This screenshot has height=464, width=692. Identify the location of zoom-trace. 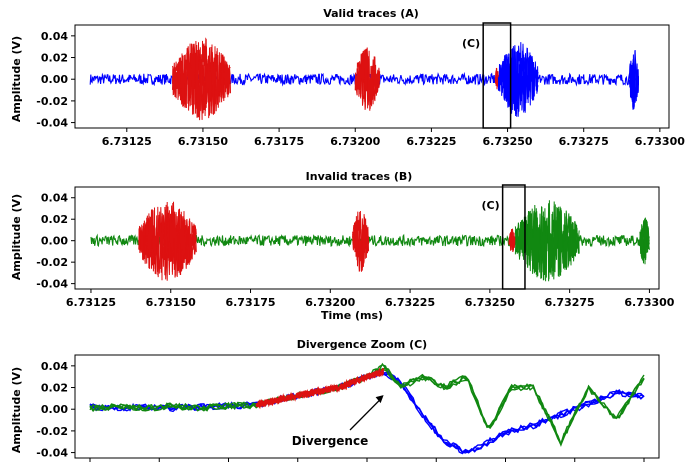
(320, 389).